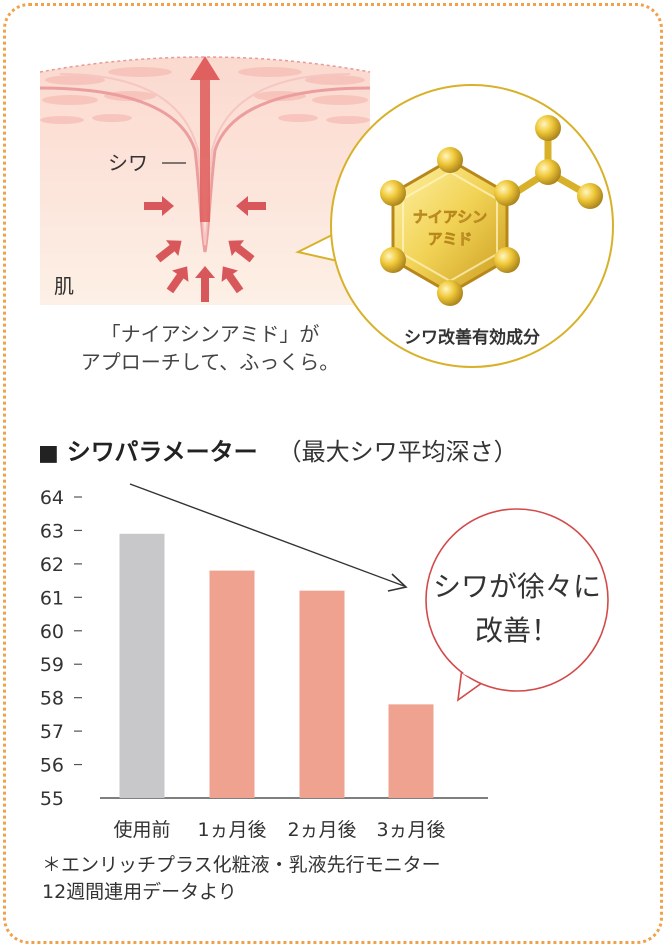 This screenshot has width=670, height=951. I want to click on press-arrows, so click(205, 249).